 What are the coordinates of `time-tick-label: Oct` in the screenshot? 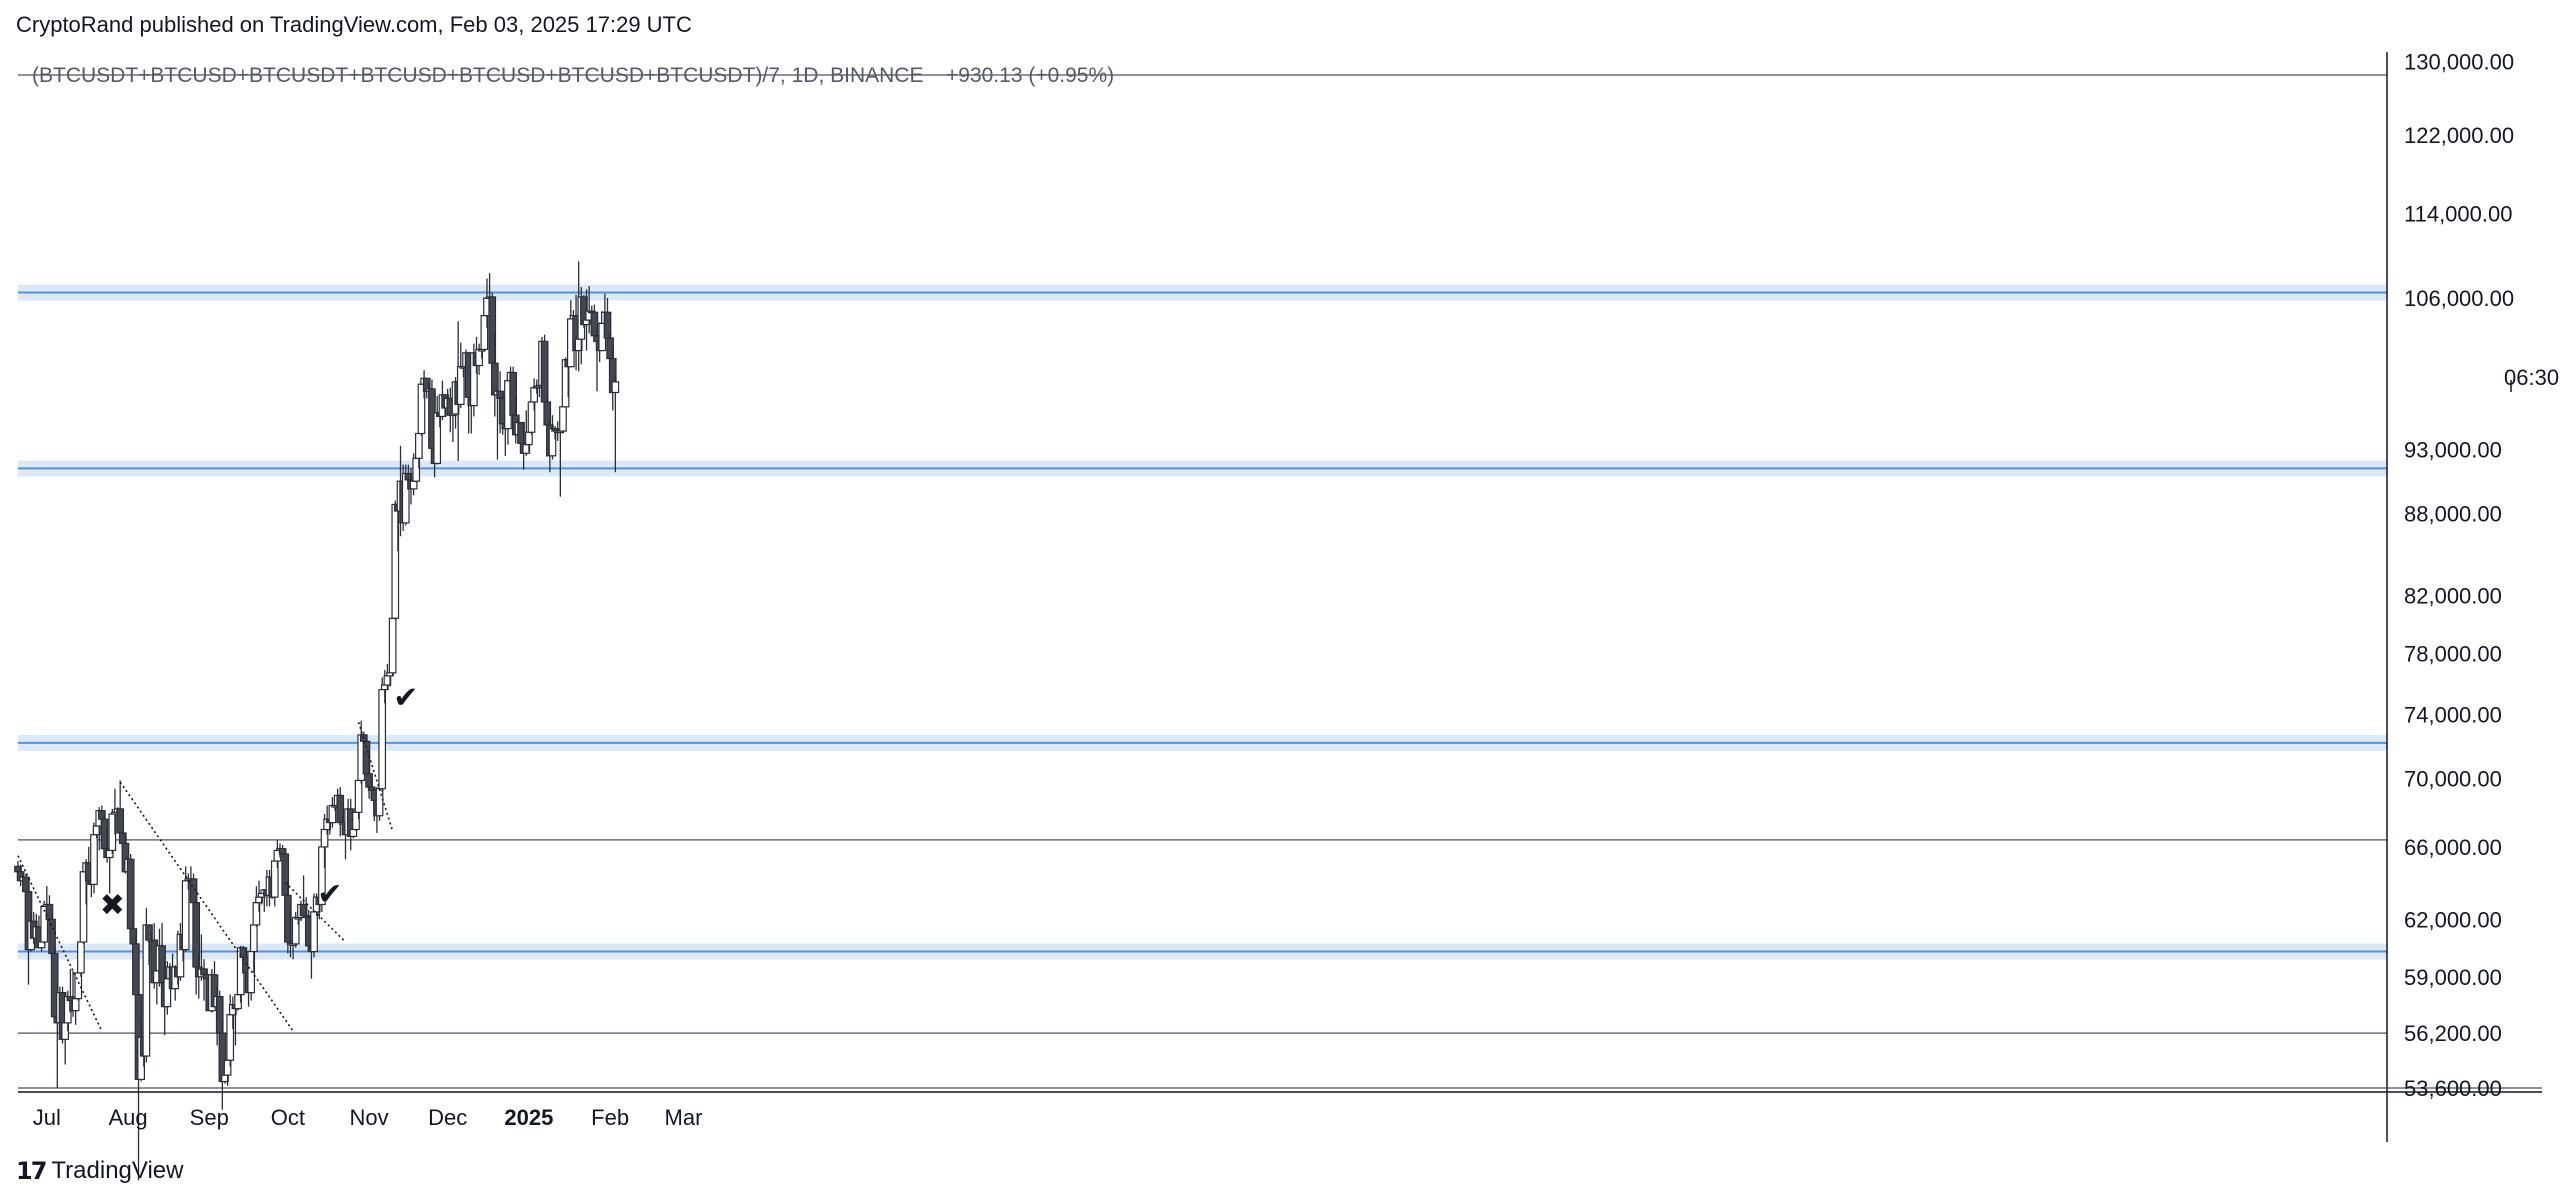 It's located at (288, 1117).